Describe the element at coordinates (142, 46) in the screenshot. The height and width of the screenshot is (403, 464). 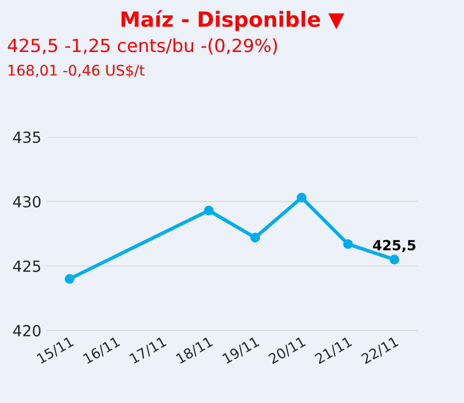
I see `chart-subtitle: 425,5 -1,25 cents/bu -(0,29%)` at that location.